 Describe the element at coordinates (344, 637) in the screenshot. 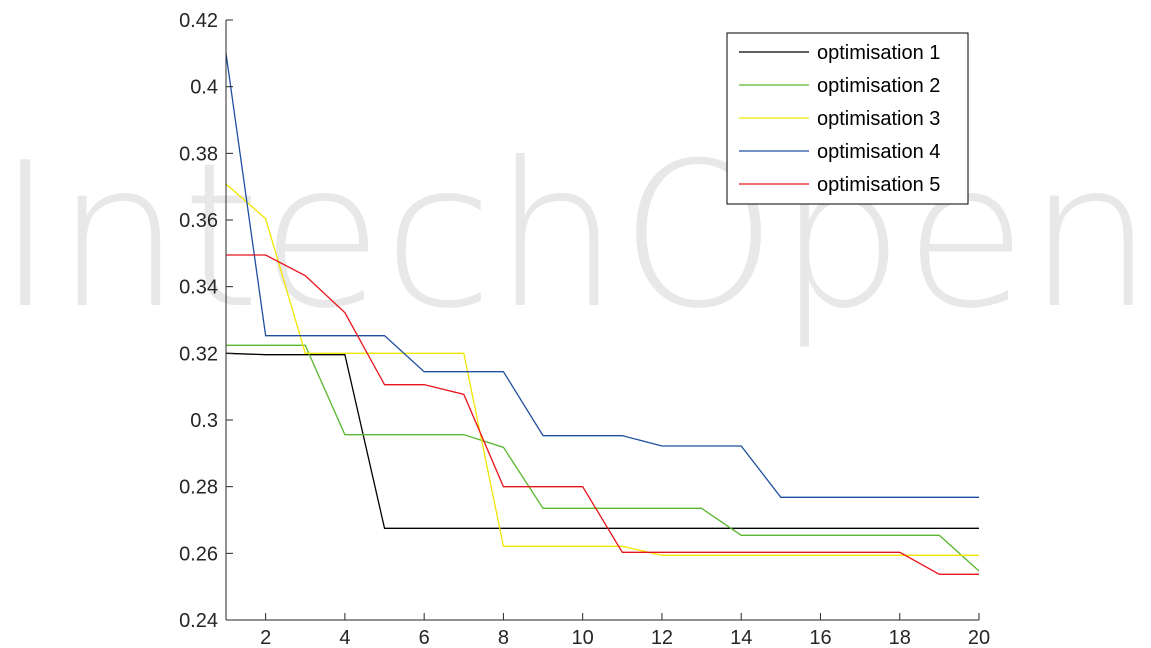

I see `x-tick-label: 4` at that location.